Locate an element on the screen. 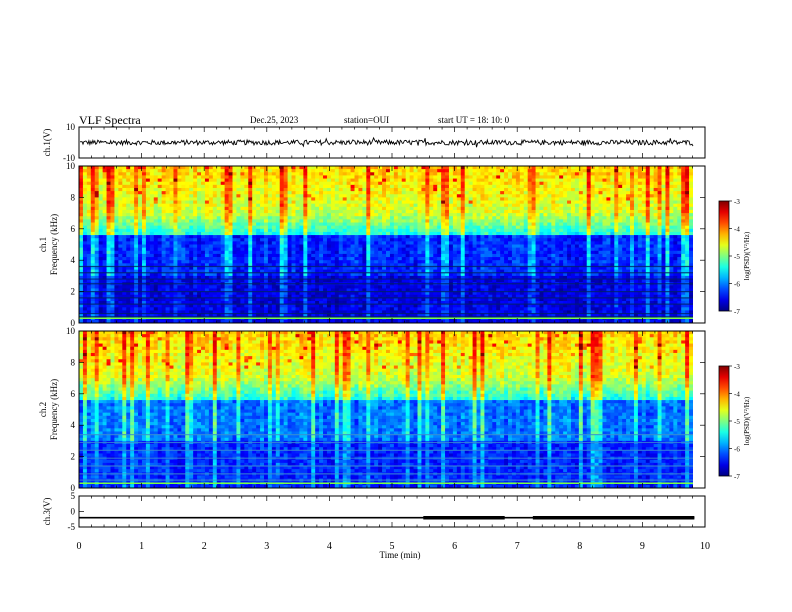 Image resolution: width=792 pixels, height=612 pixels. x-tick-label: 2 is located at coordinates (204, 546).